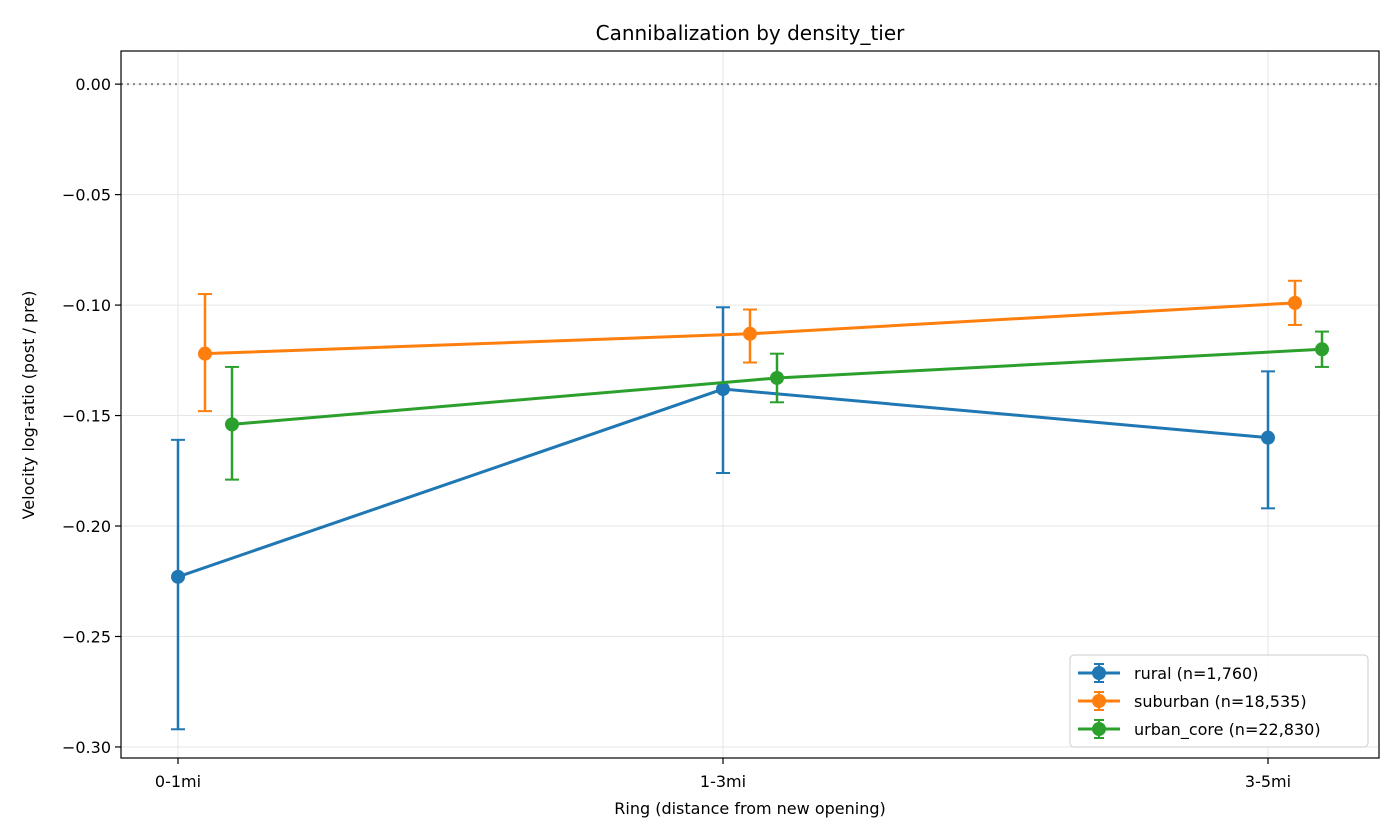 This screenshot has width=1400, height=840. I want to click on legend-entry: rural (n=1,760), so click(1168, 673).